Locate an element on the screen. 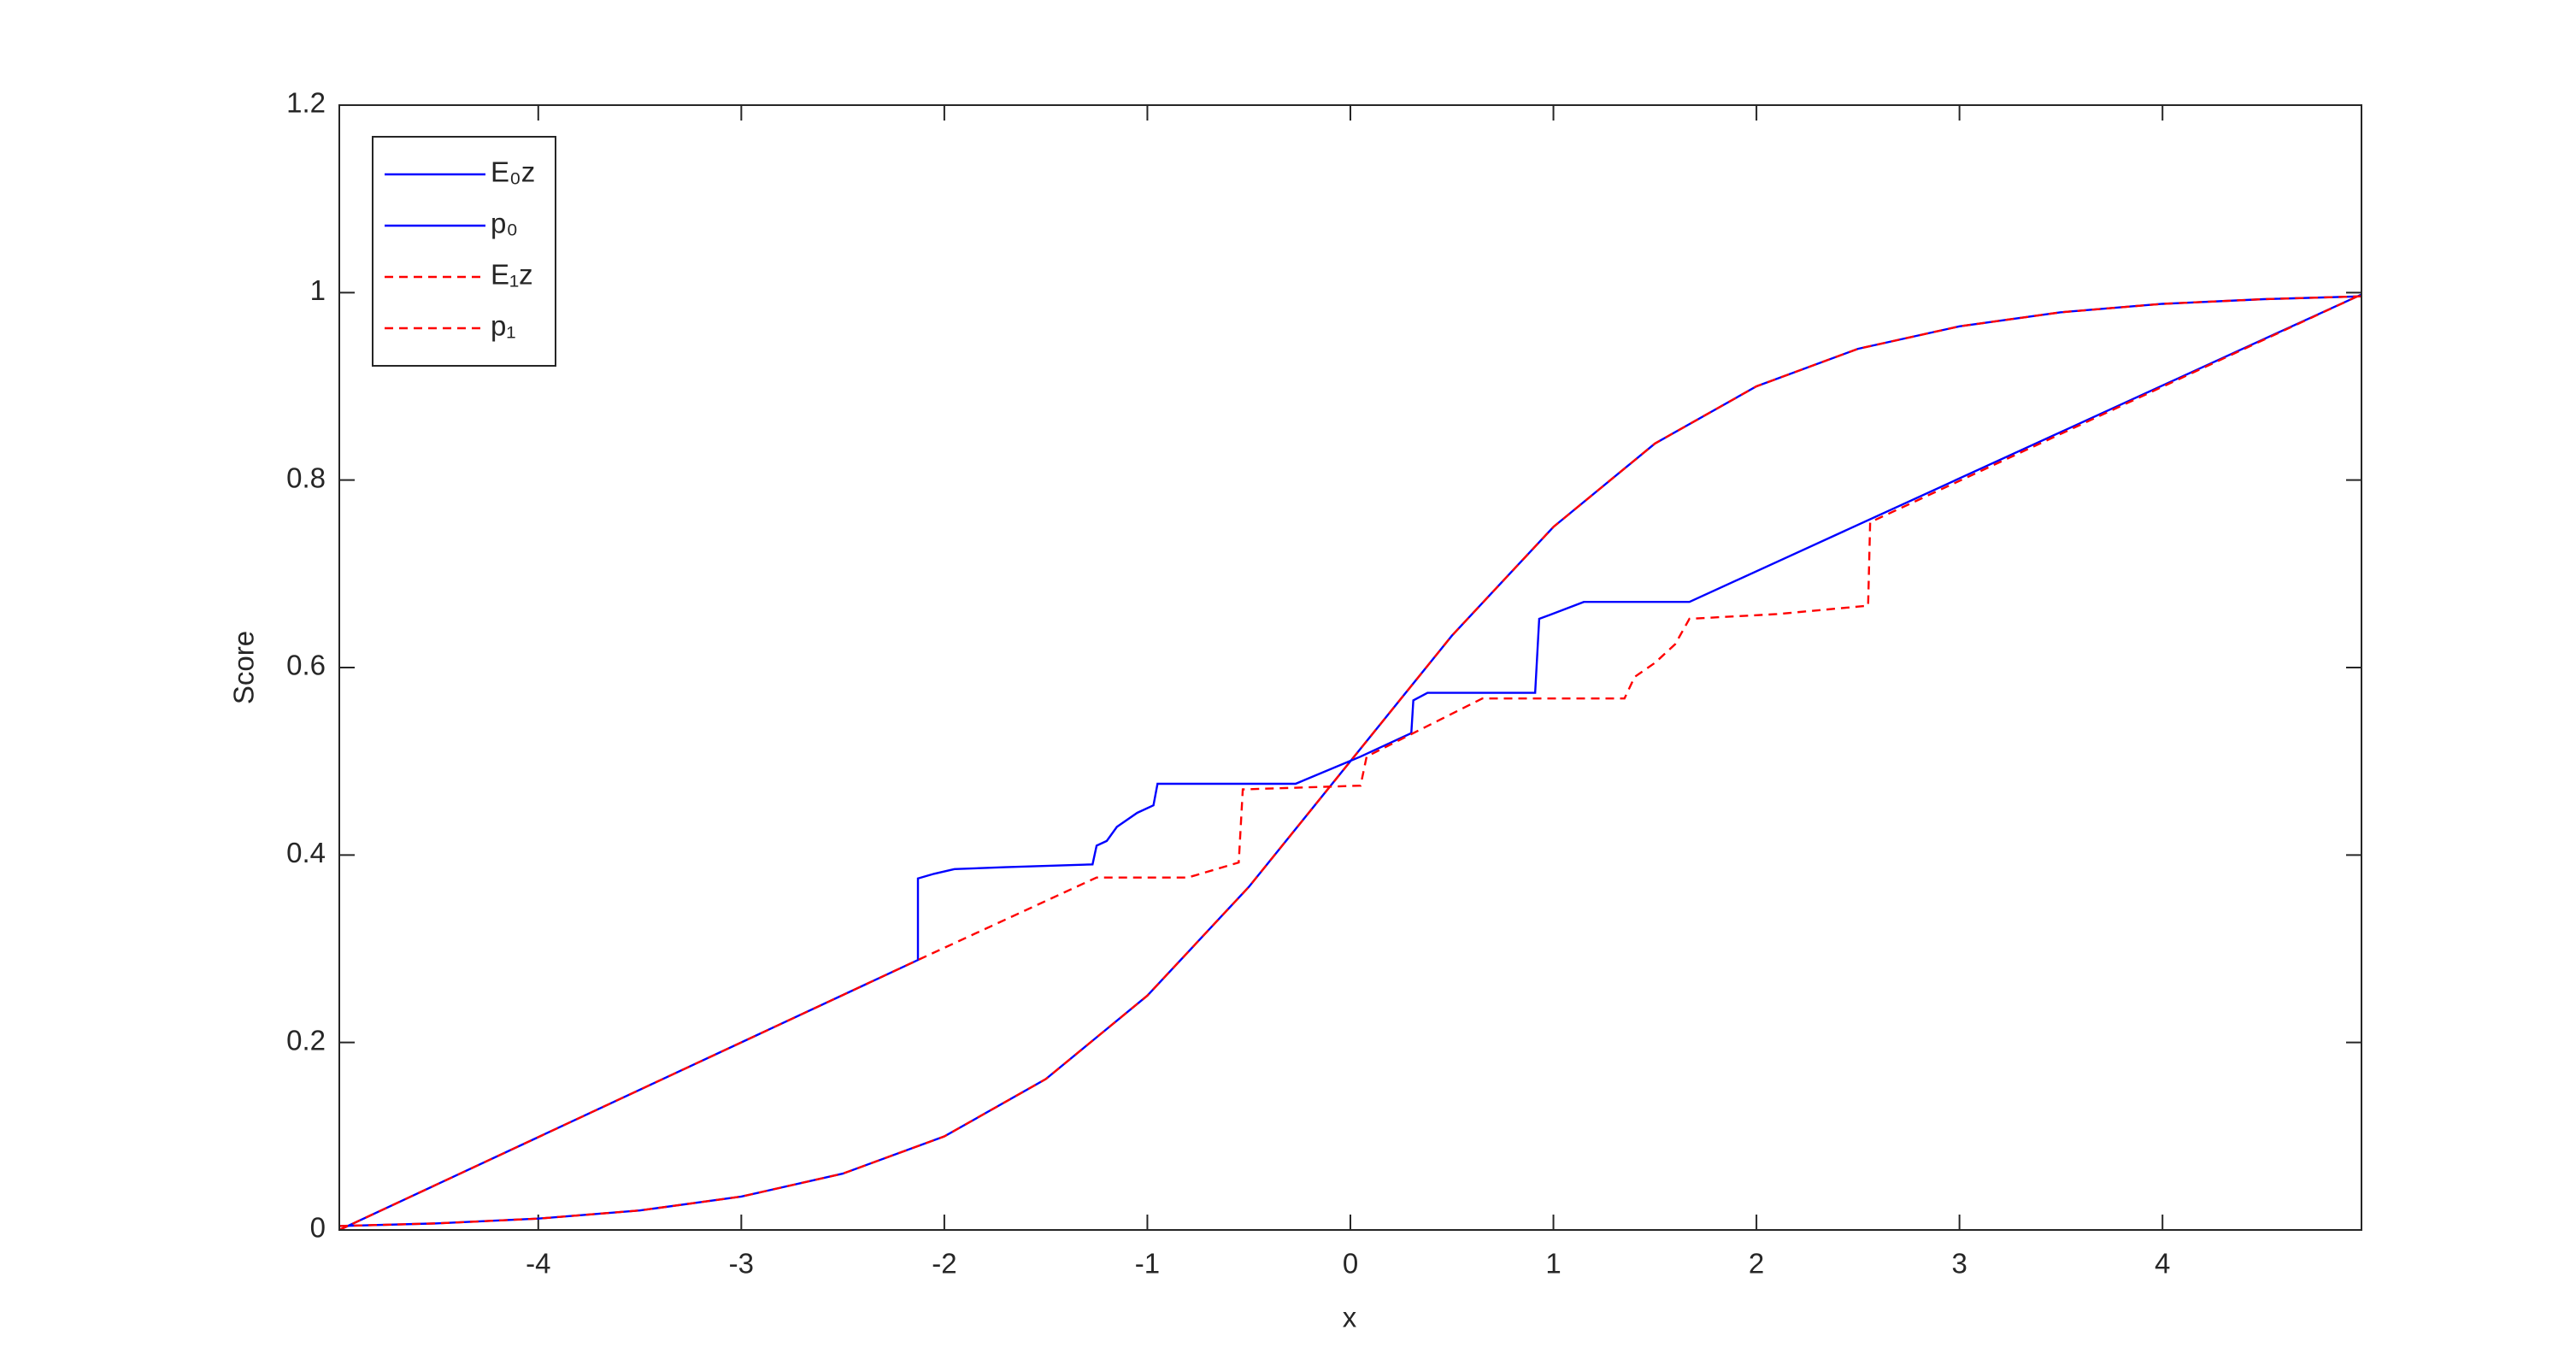  x-tick-label: -1 is located at coordinates (1147, 1264).